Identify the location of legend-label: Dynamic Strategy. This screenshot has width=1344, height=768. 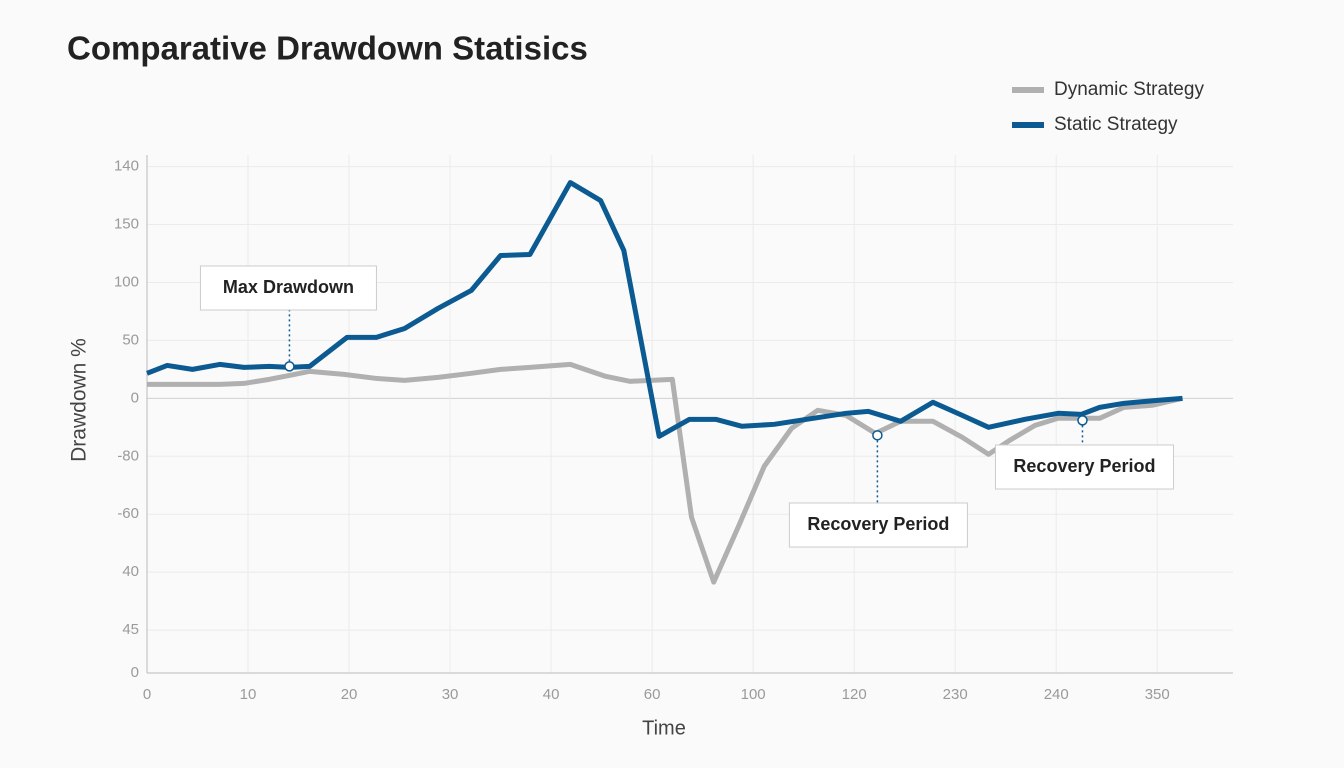
(1129, 89).